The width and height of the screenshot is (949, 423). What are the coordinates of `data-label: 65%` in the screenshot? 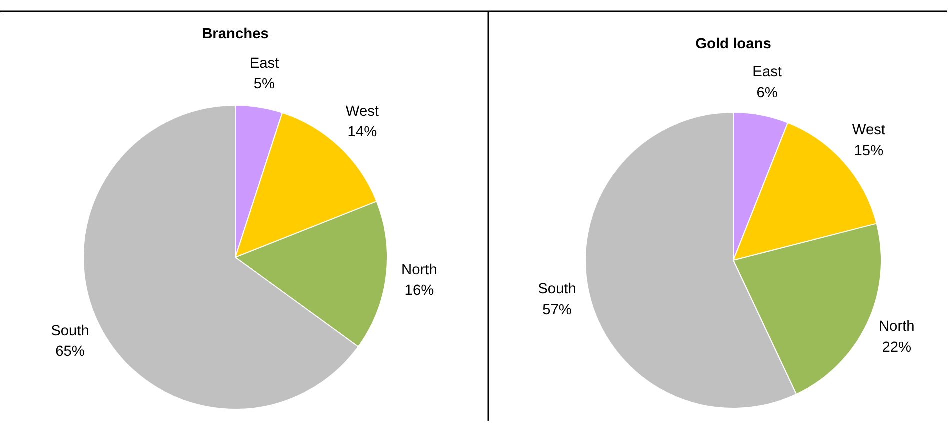 It's located at (70, 352).